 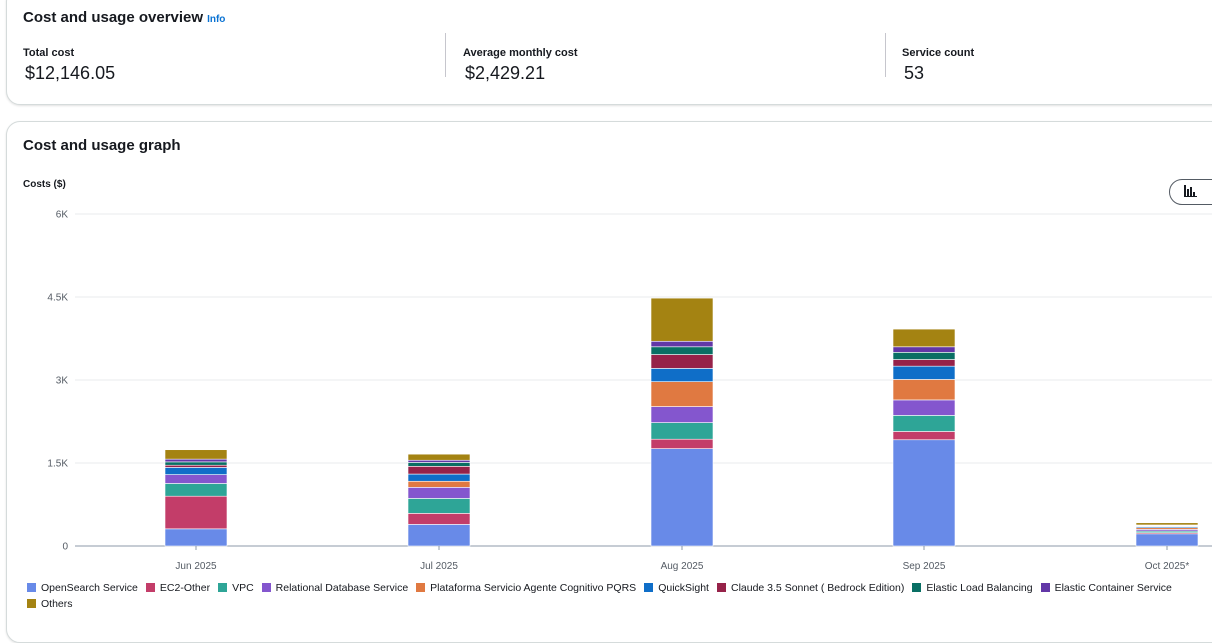 I want to click on legend-label: Relational Database Service, so click(x=342, y=588).